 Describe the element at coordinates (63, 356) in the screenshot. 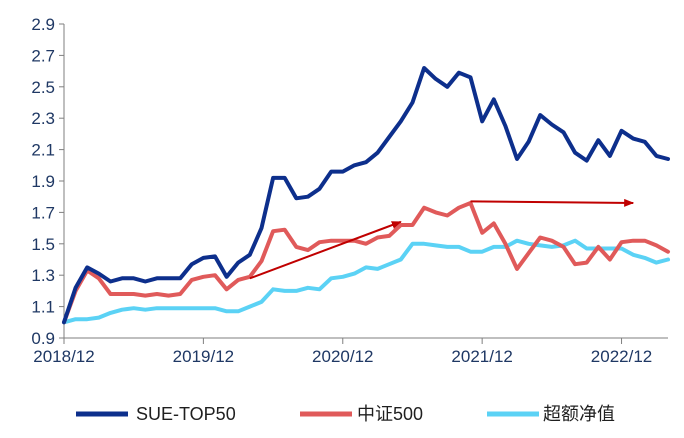

I see `x-tick-label: 2018/12` at that location.